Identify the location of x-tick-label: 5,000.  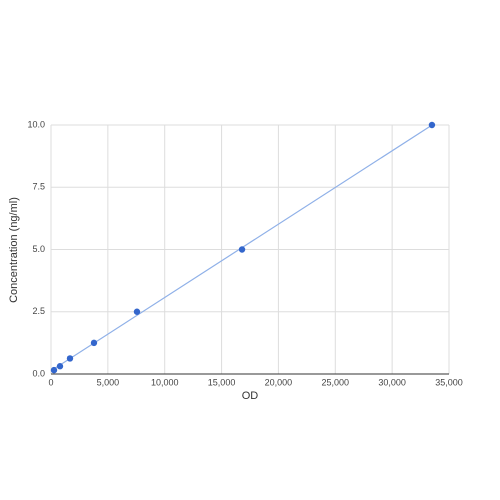
(108, 382).